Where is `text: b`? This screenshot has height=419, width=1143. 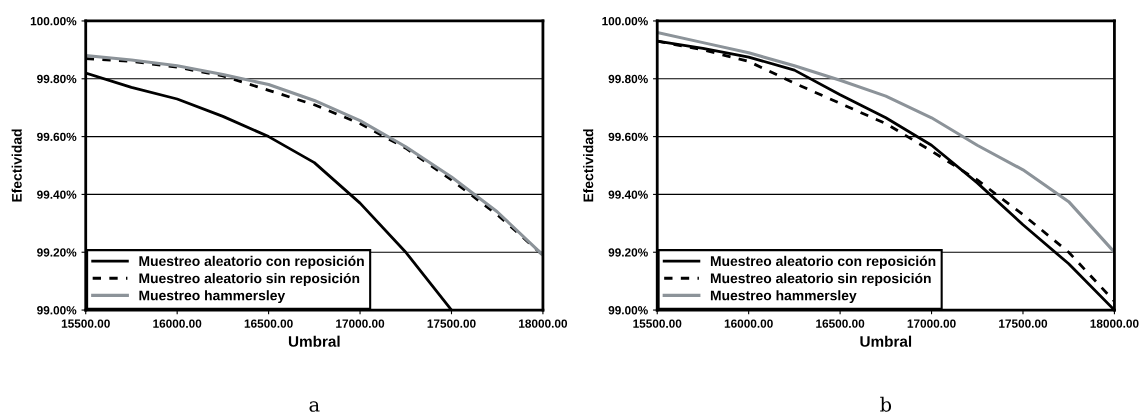 text: b is located at coordinates (886, 404).